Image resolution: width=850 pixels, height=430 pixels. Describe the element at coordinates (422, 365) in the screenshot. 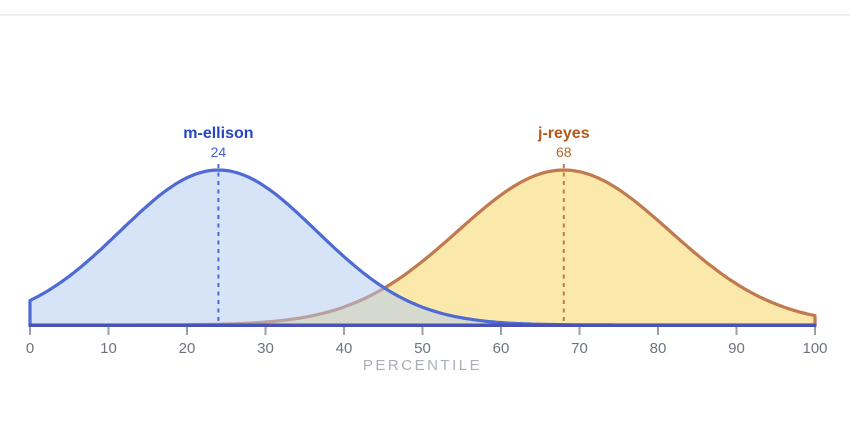

I see `x-axis-label: PERCENTILE` at that location.